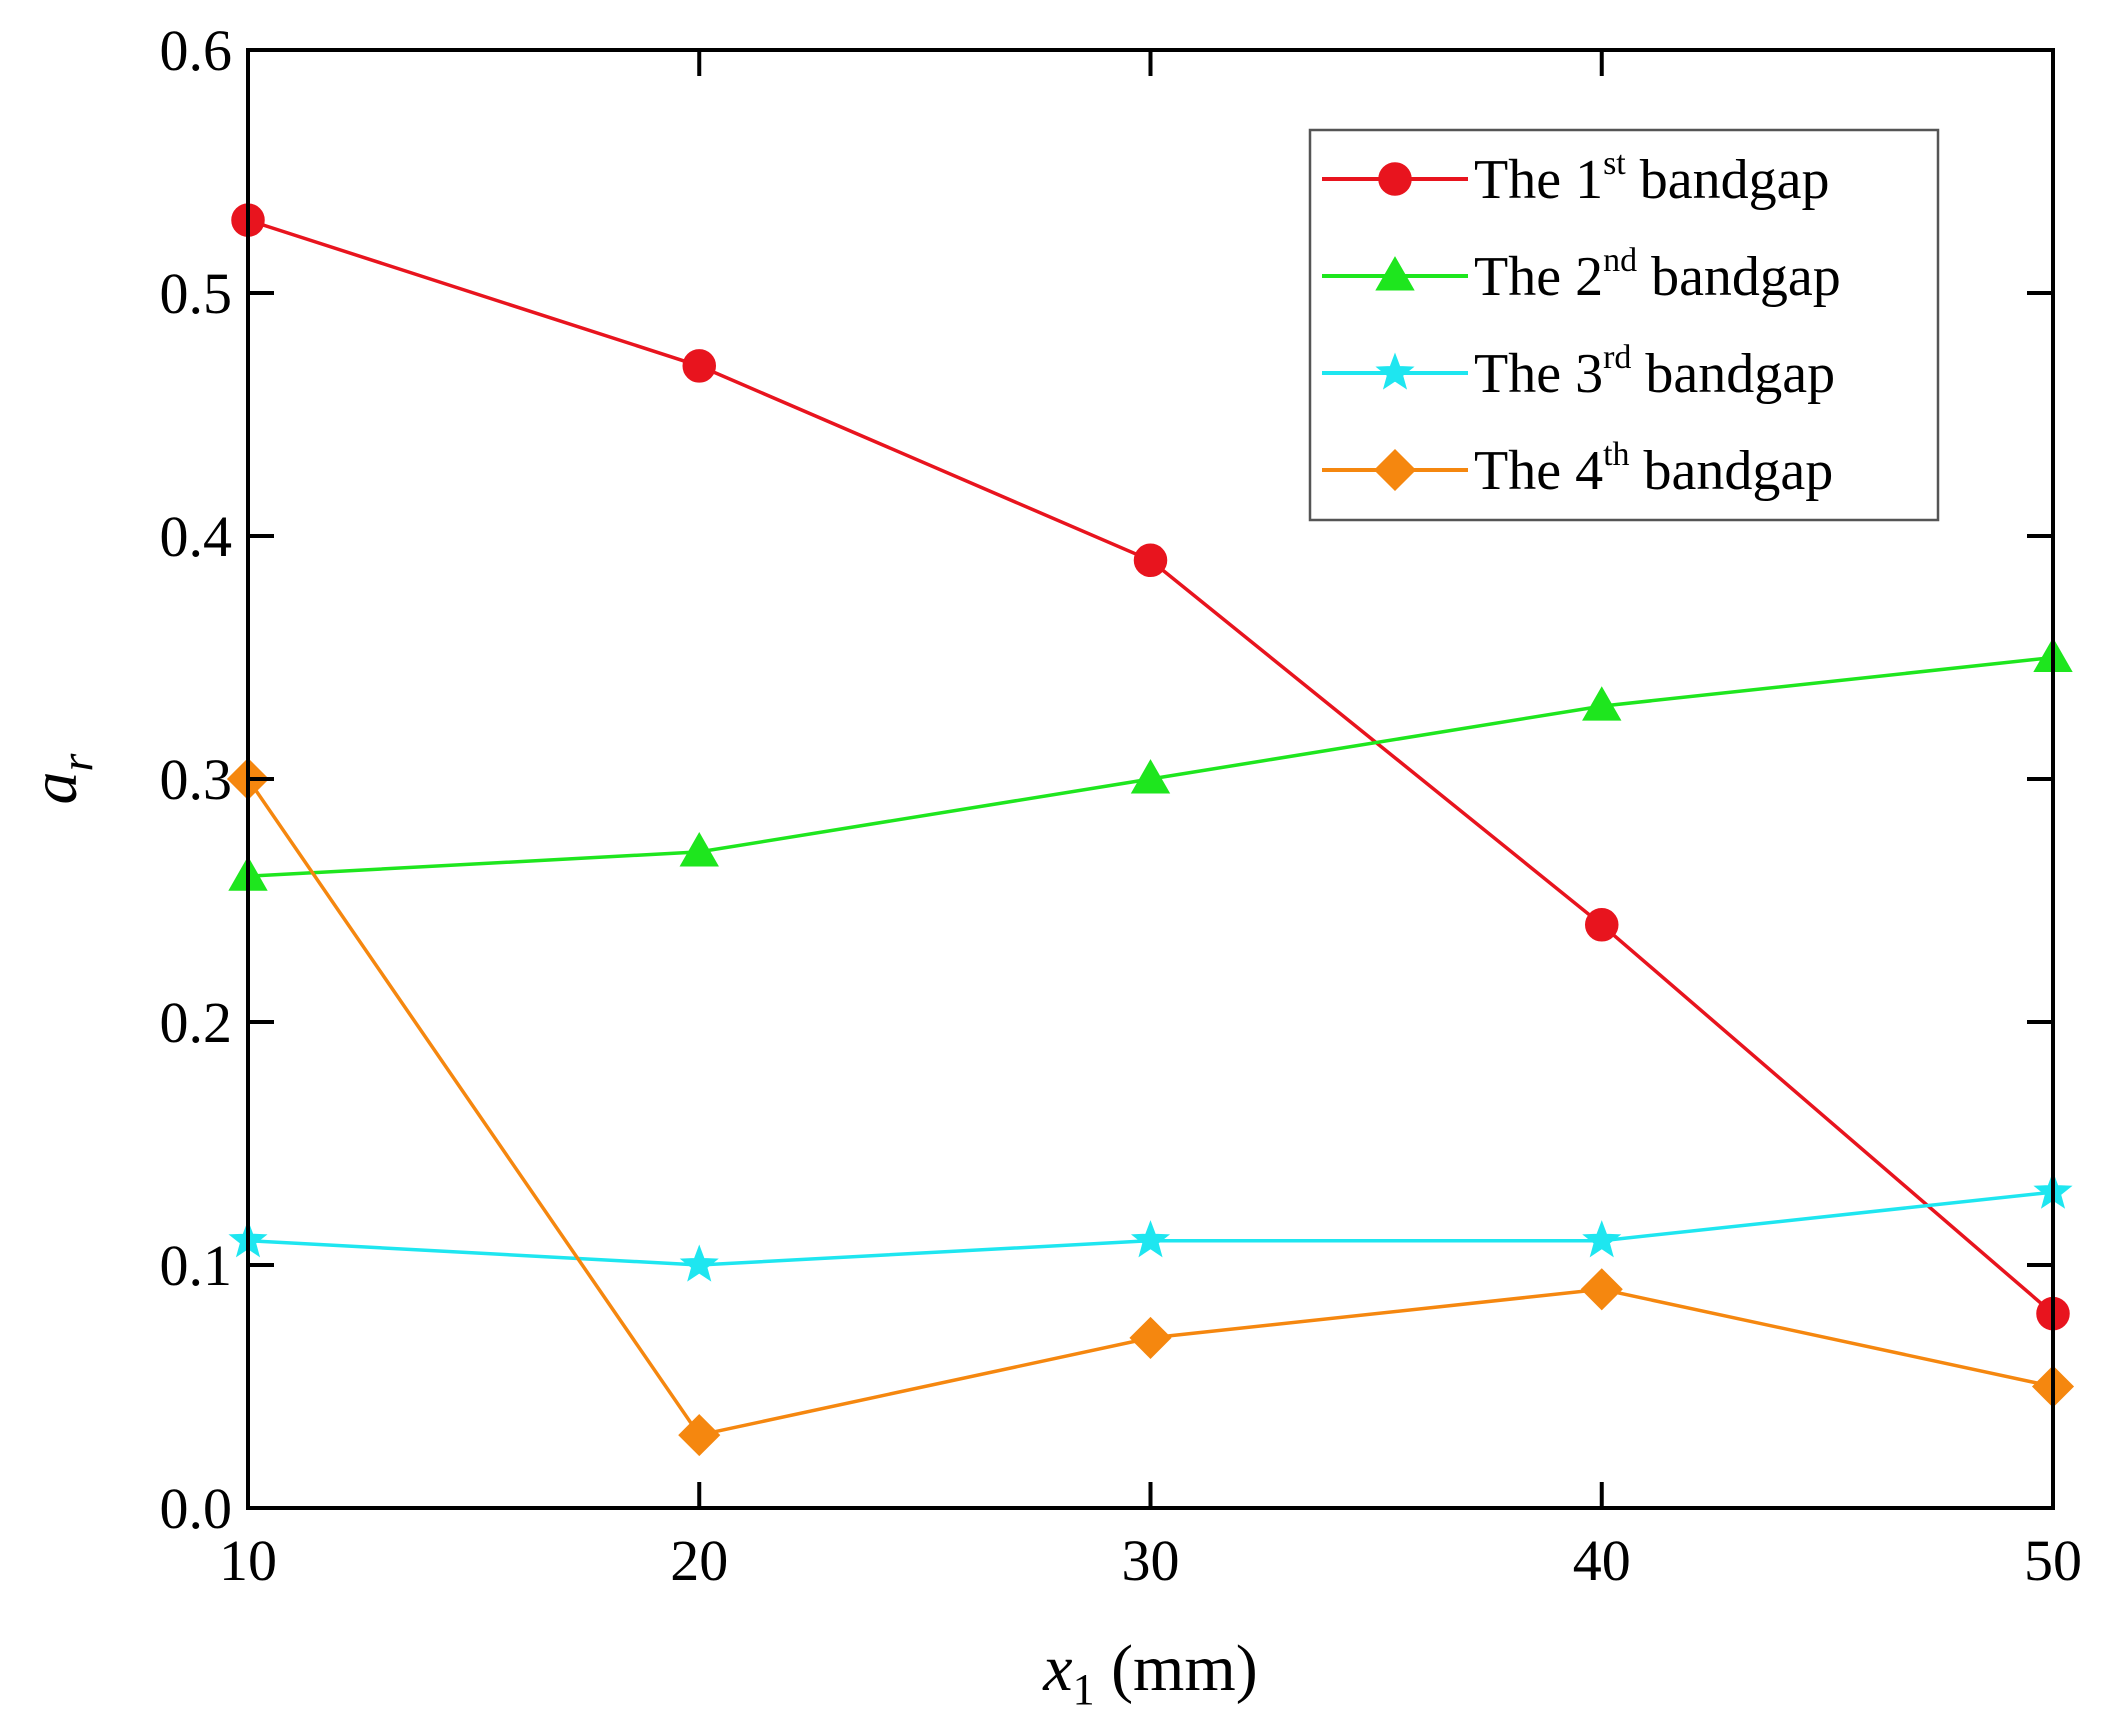 The width and height of the screenshot is (2109, 1722). Describe the element at coordinates (699, 1560) in the screenshot. I see `x-tick-label: 20` at that location.